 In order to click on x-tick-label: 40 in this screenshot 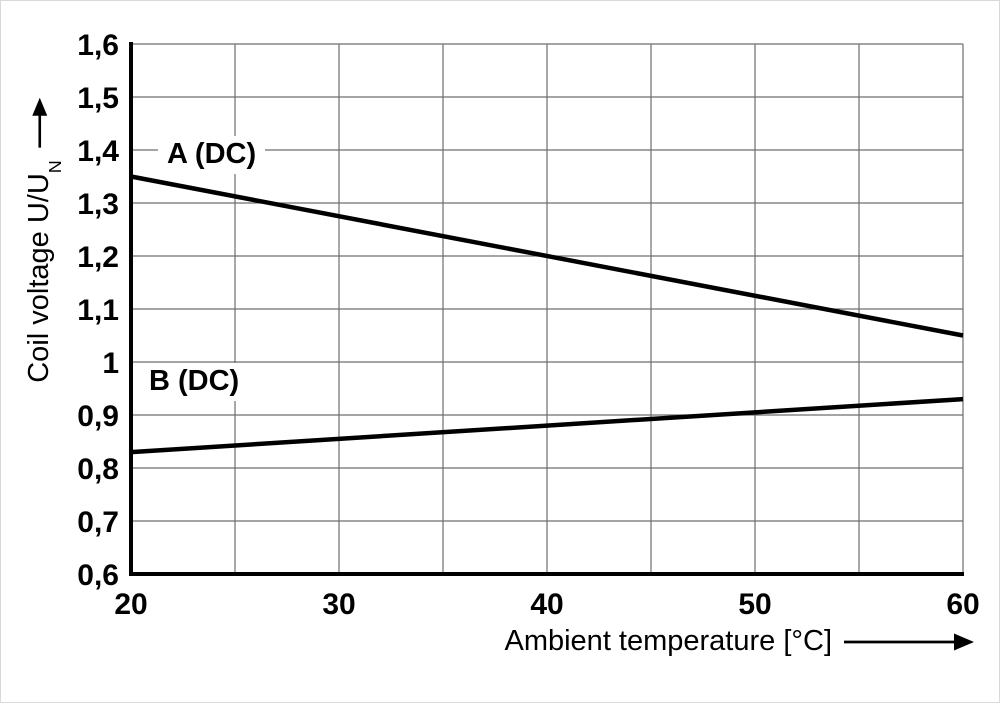, I will do `click(546, 604)`.